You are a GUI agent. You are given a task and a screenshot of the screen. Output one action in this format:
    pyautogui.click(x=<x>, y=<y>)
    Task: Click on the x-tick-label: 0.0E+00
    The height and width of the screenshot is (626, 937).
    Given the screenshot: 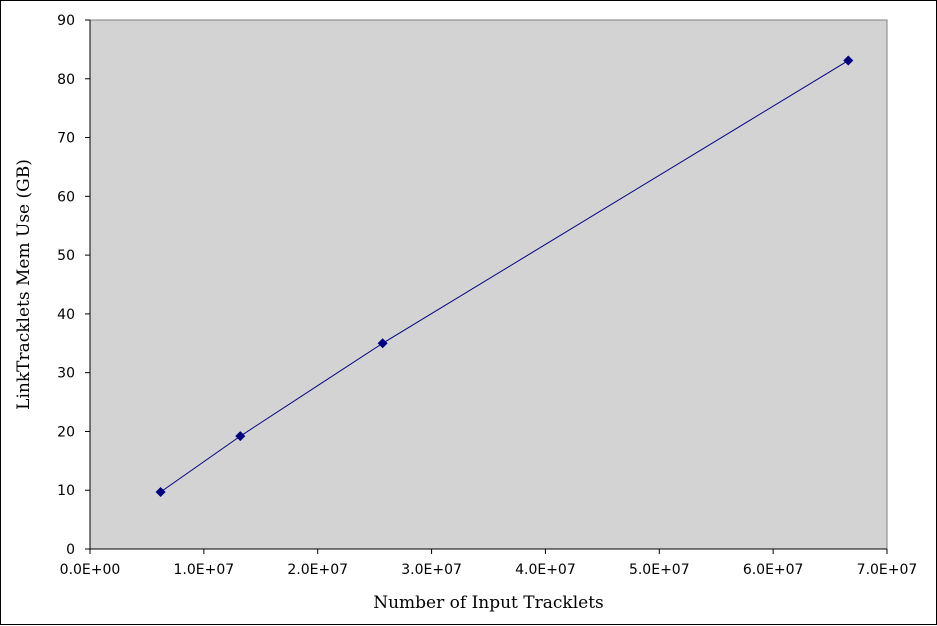 What is the action you would take?
    pyautogui.click(x=90, y=570)
    